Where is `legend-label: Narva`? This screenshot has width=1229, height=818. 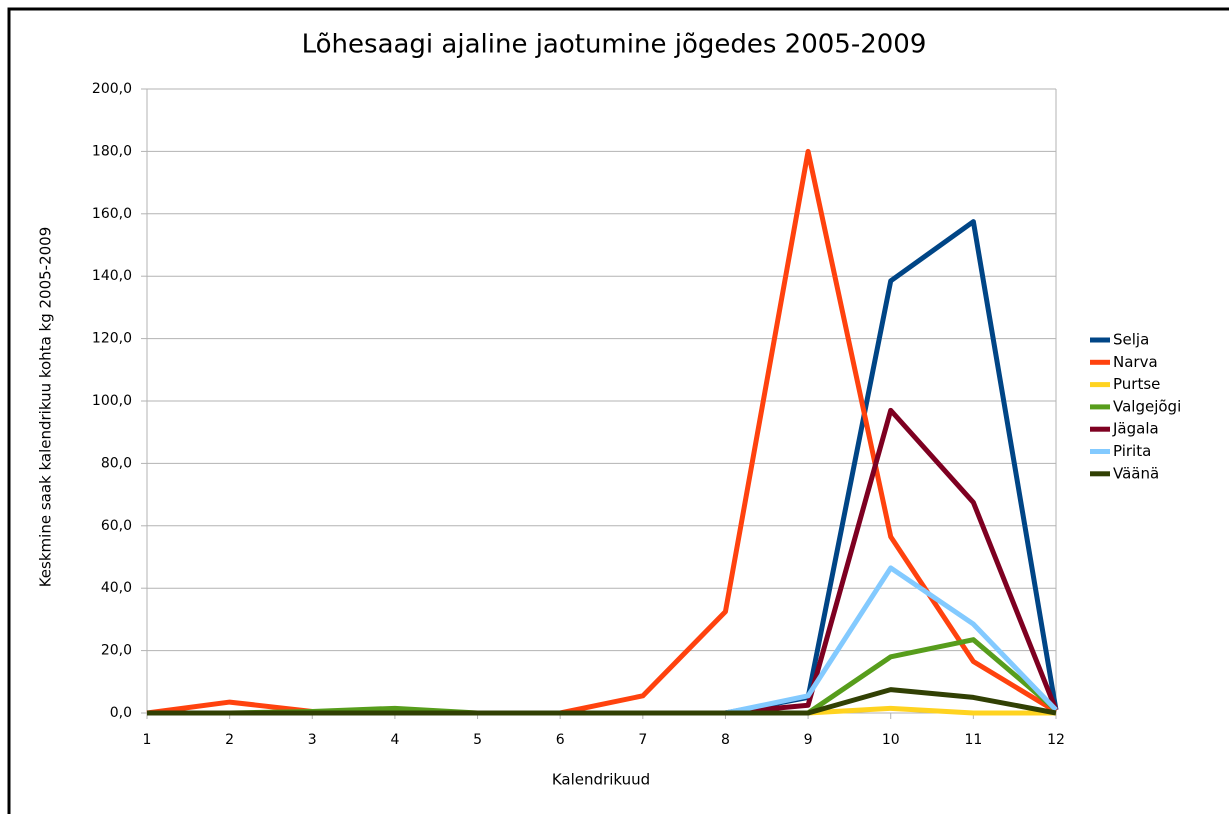 legend-label: Narva is located at coordinates (1135, 362).